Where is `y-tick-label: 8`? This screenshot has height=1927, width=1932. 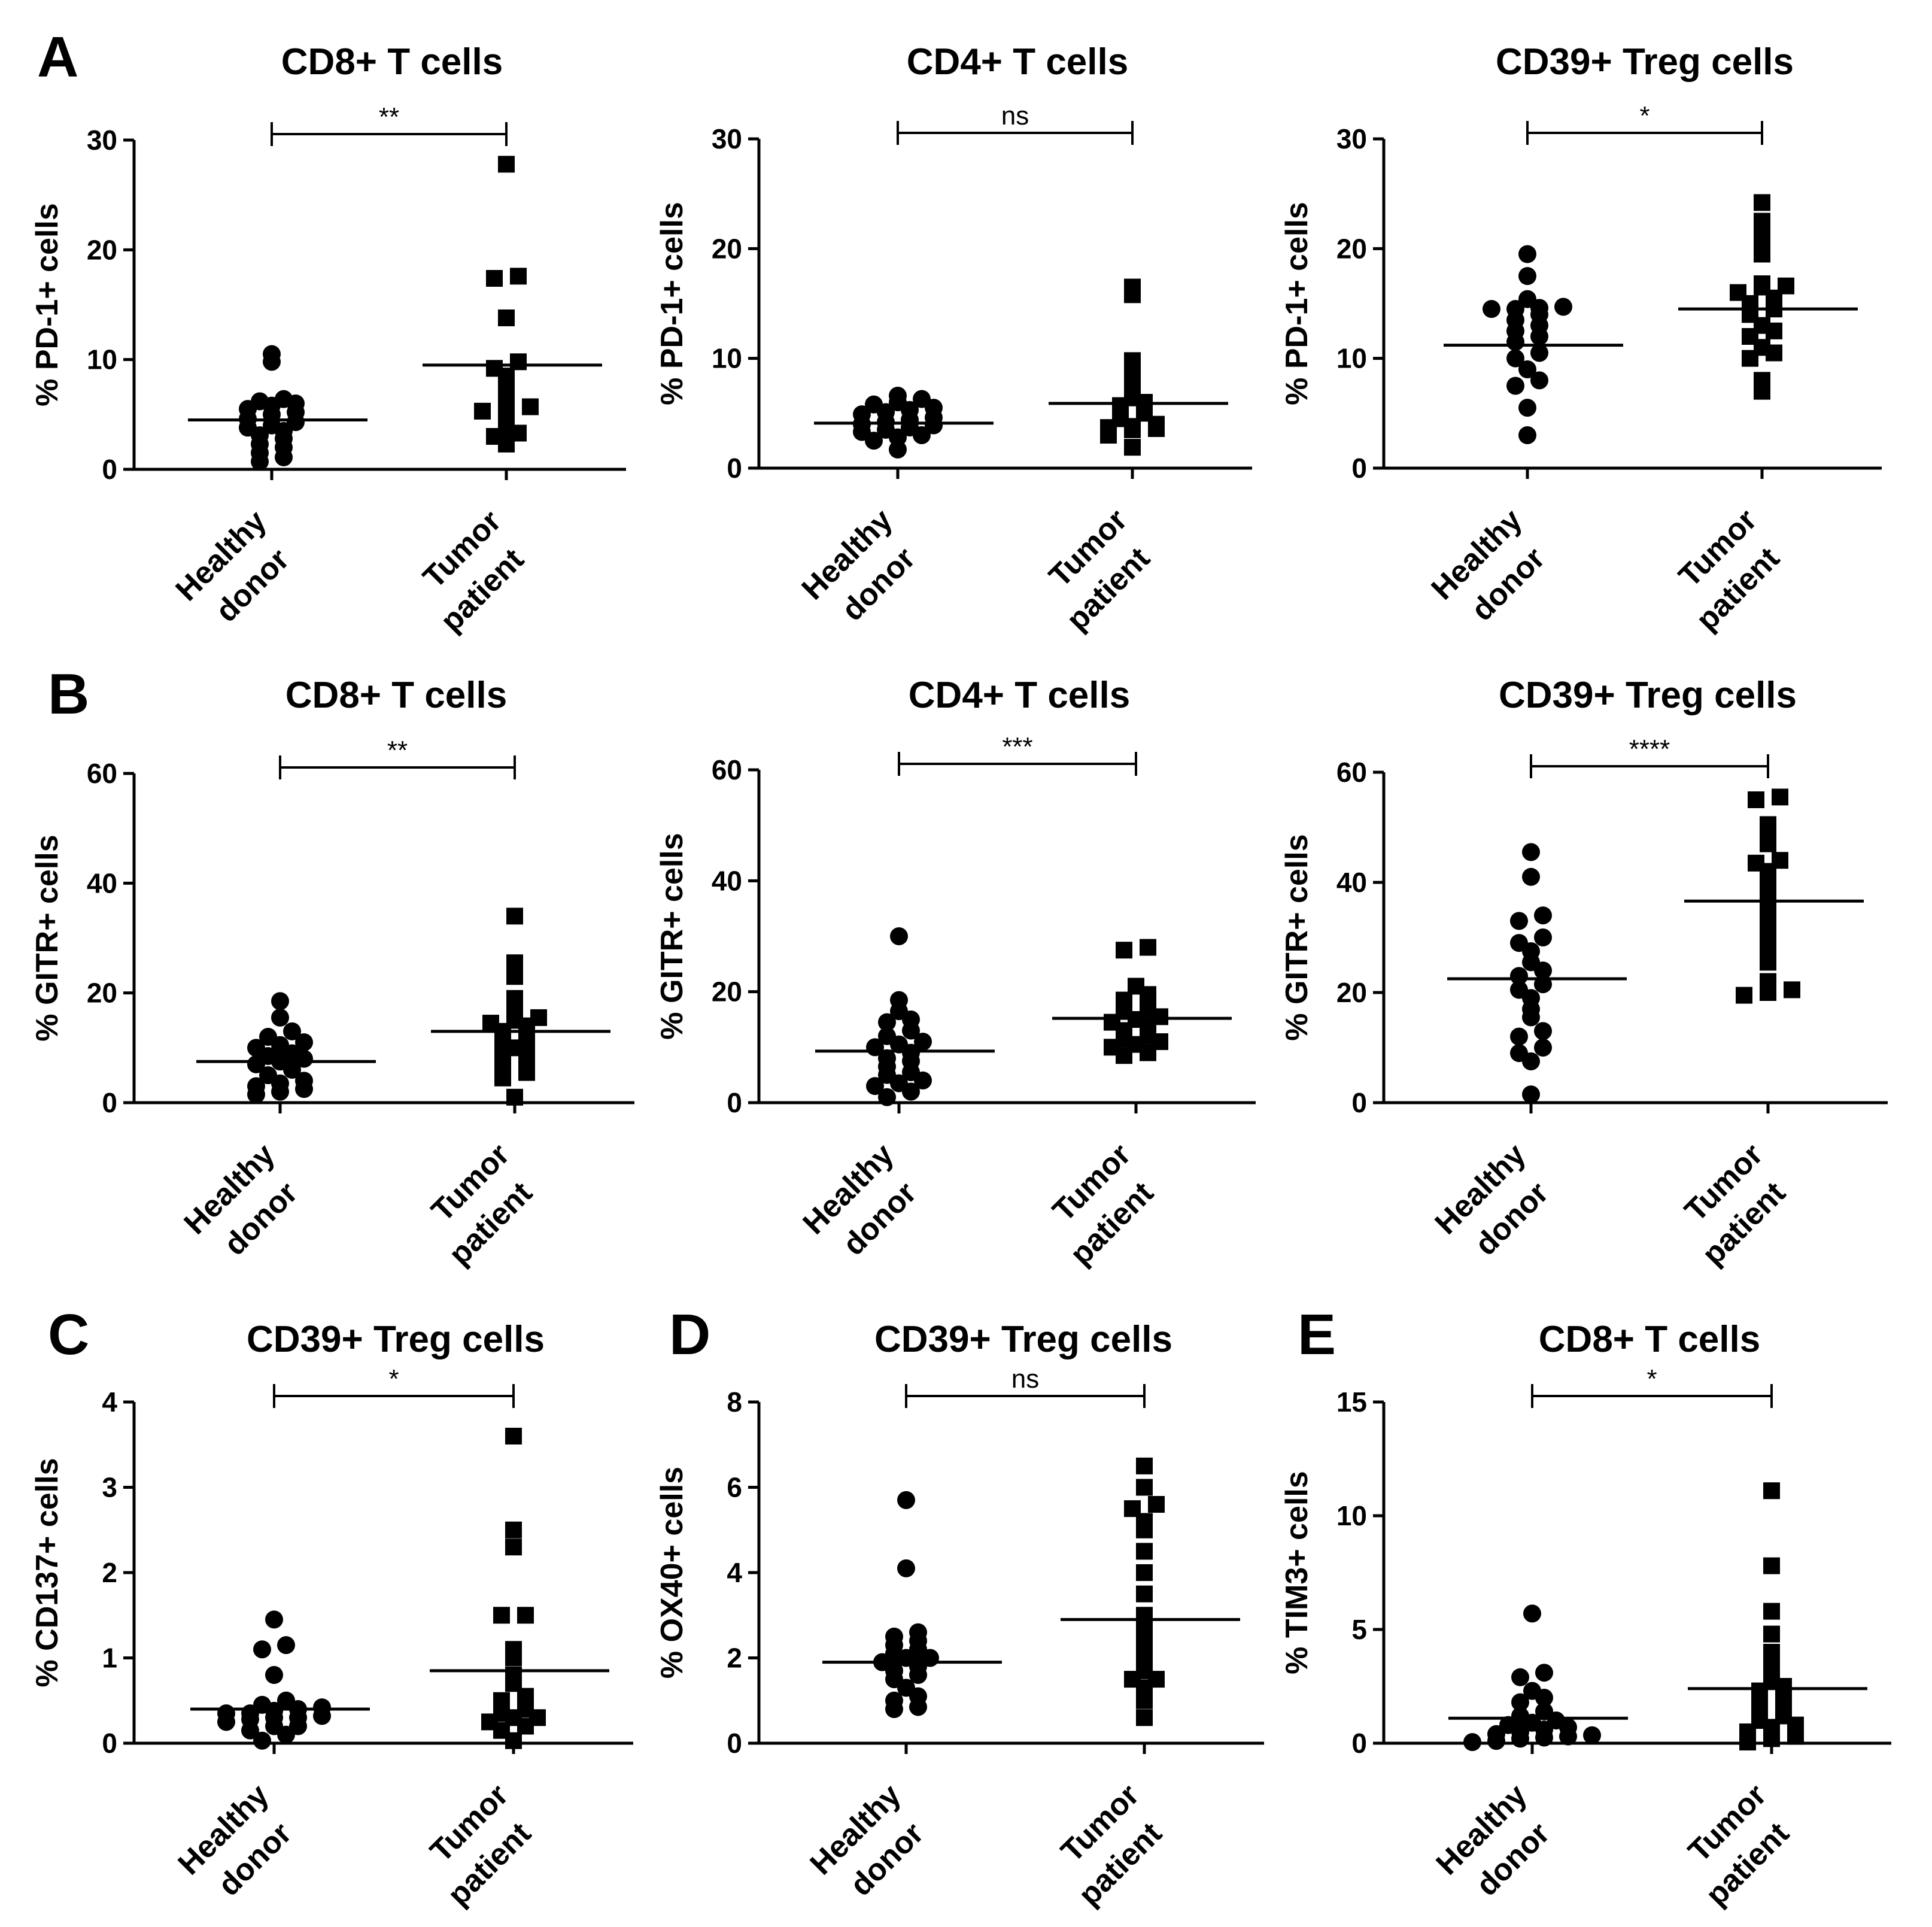 y-tick-label: 8 is located at coordinates (734, 1402).